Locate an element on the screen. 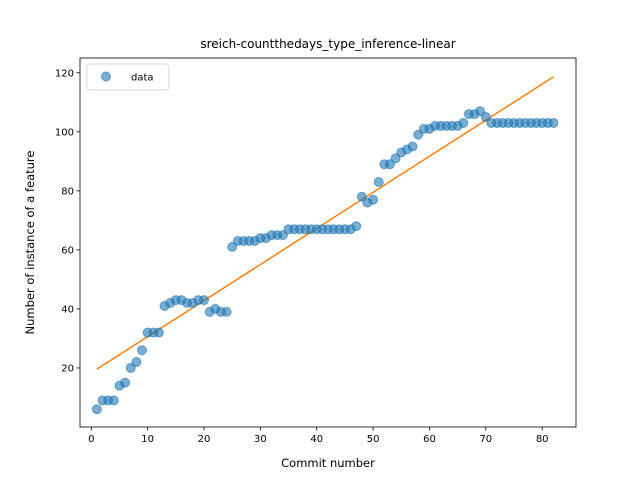  y-tick-label: 100 is located at coordinates (64, 132).